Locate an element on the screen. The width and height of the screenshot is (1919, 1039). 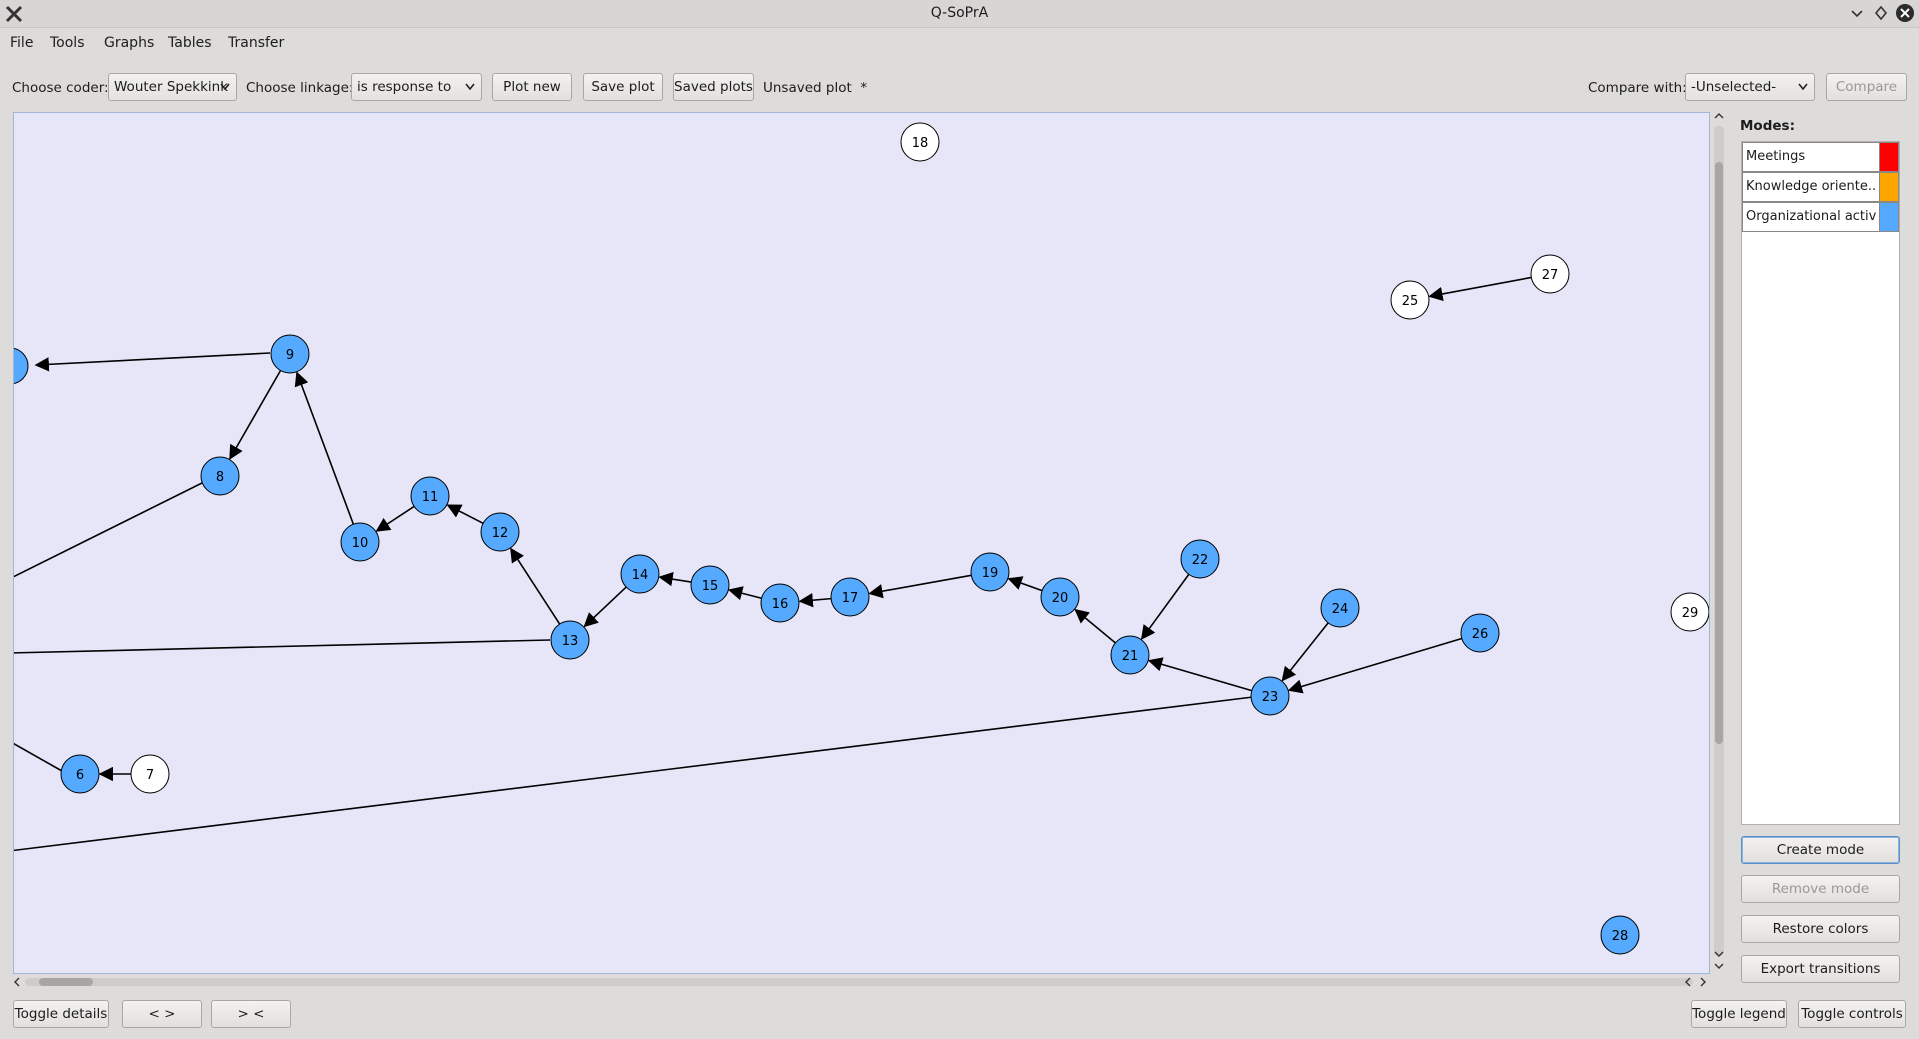
export-transitions-button: Export transitions is located at coordinates (1820, 969).